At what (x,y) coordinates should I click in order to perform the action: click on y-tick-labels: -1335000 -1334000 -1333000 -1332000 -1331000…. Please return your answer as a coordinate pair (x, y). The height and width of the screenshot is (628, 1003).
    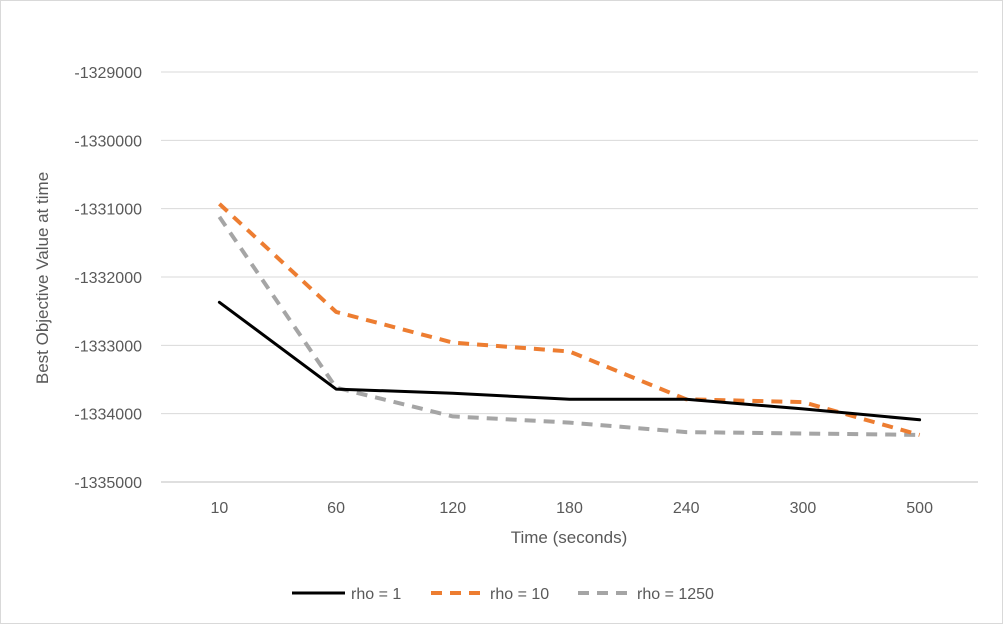
    Looking at the image, I should click on (108, 278).